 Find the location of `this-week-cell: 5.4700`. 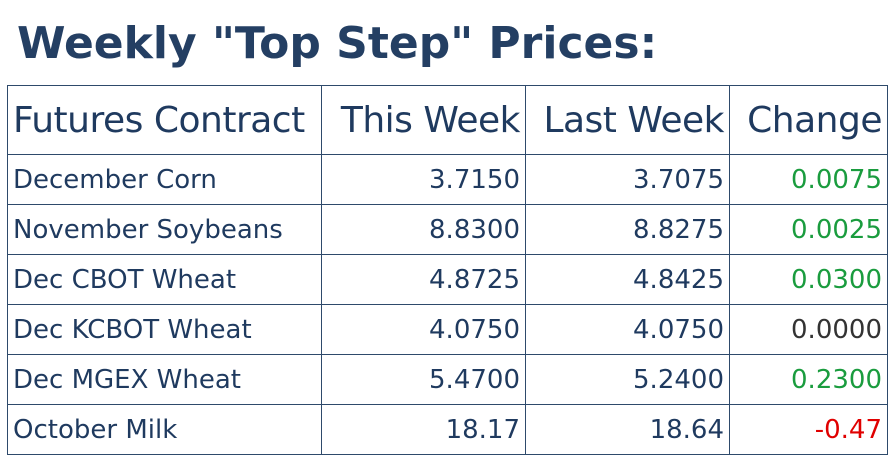

this-week-cell: 5.4700 is located at coordinates (423, 379).